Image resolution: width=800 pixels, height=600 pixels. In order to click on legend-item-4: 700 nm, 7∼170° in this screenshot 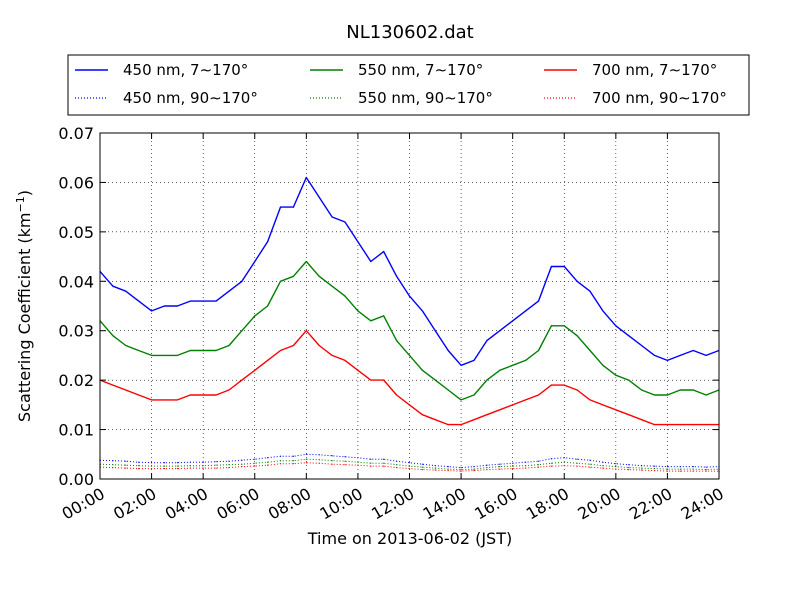, I will do `click(630, 70)`.